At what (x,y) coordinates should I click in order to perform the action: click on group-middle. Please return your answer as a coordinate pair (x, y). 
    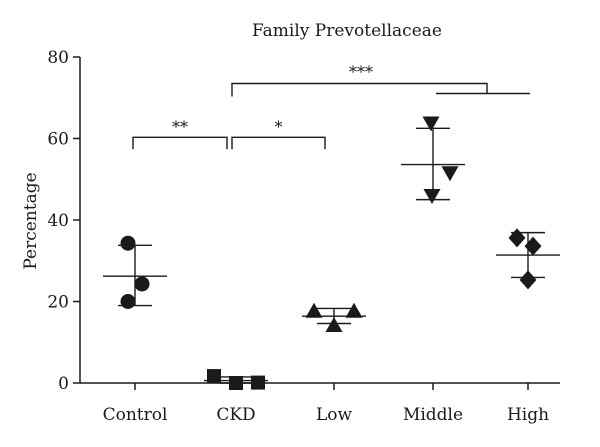
    Looking at the image, I should click on (433, 160).